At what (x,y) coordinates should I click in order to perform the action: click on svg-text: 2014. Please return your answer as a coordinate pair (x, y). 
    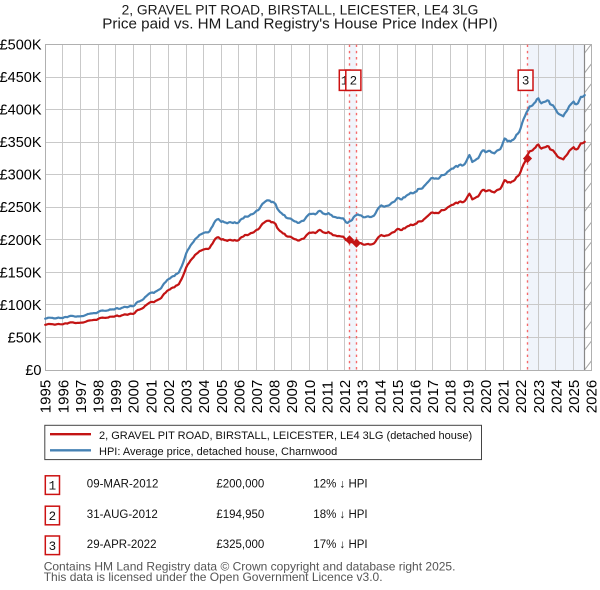
    Looking at the image, I should click on (380, 396).